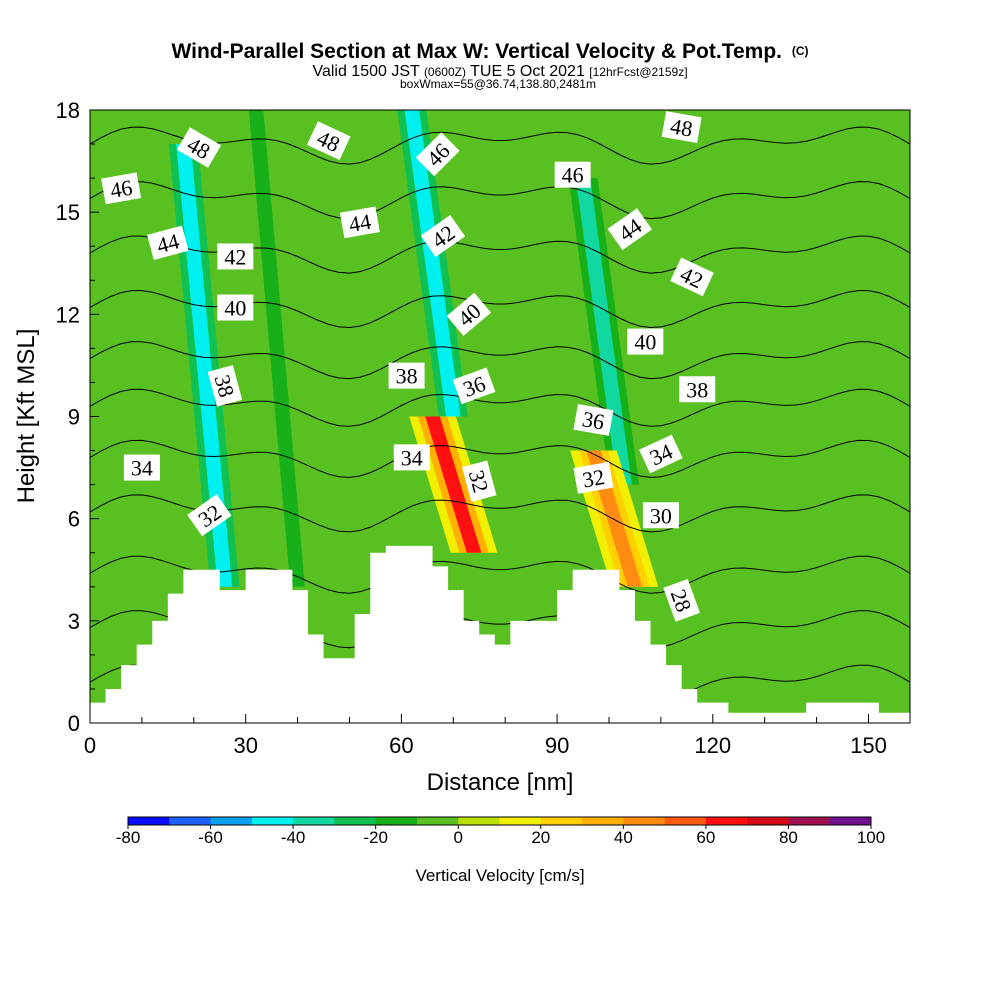 This screenshot has height=1005, width=1000. I want to click on contour-label: 42, so click(235, 256).